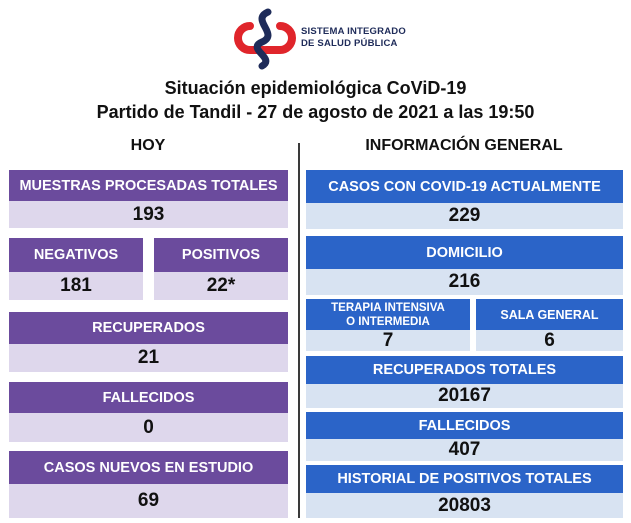 Image resolution: width=631 pixels, height=523 pixels. I want to click on terapia-label: TERAPIA INTENSIVA O INTERMEDIA, so click(388, 314).